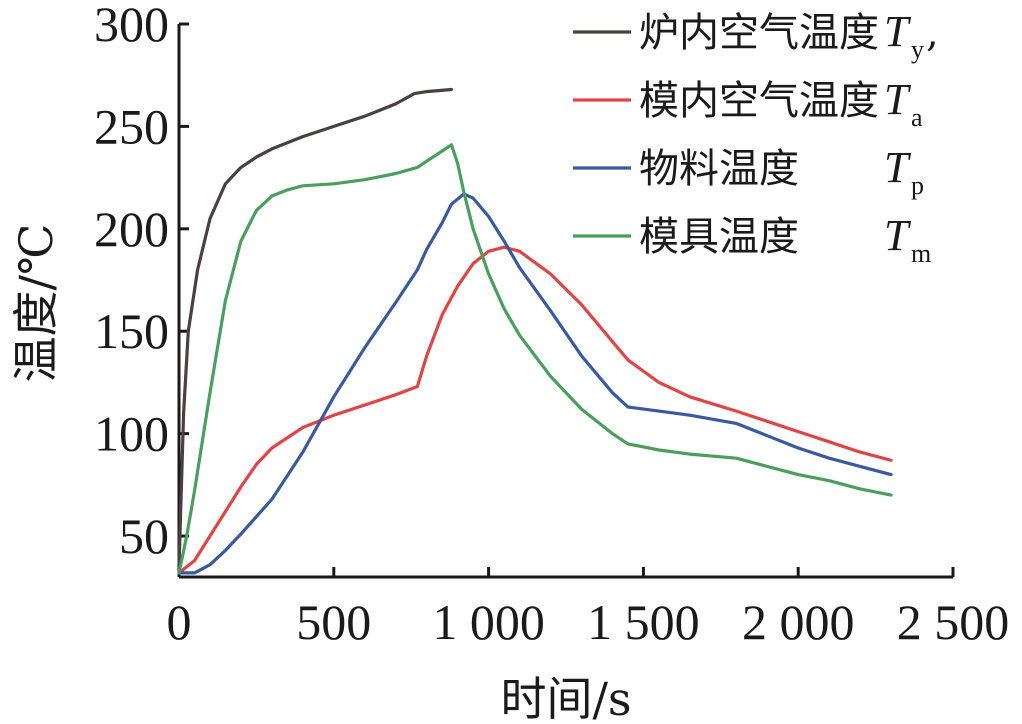 This screenshot has height=724, width=1022. What do you see at coordinates (131, 126) in the screenshot?
I see `y-tick-label: 250` at bounding box center [131, 126].